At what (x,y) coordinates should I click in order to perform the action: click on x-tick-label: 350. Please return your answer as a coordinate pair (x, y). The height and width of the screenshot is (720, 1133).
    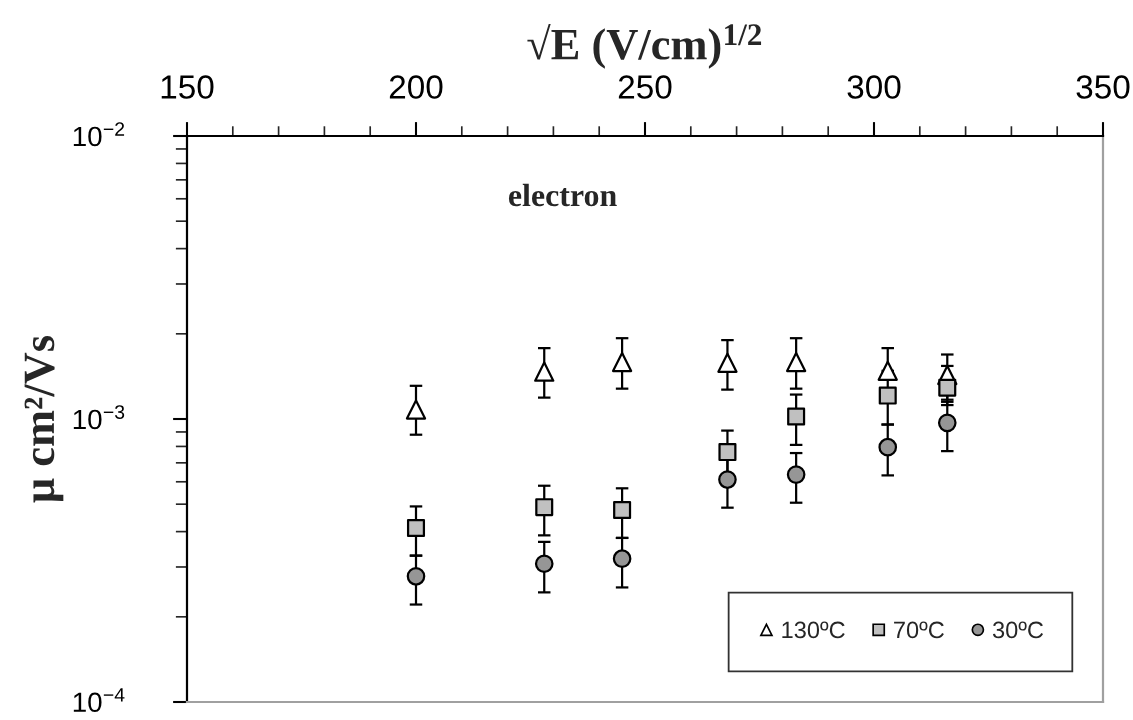
    Looking at the image, I should click on (1103, 87).